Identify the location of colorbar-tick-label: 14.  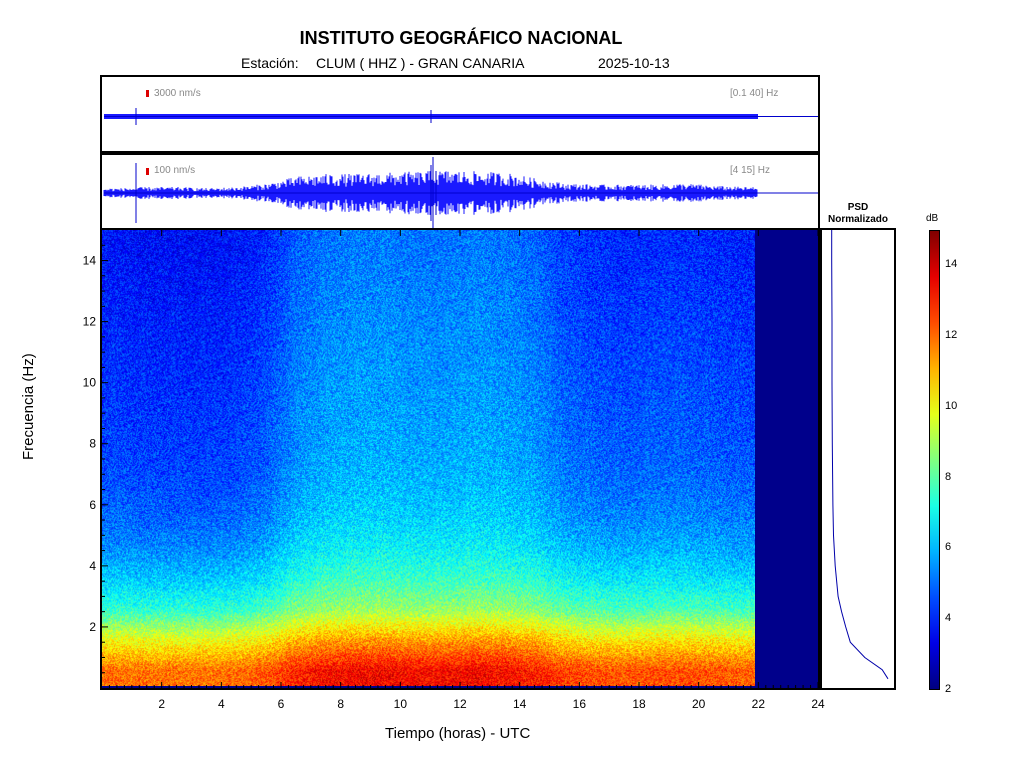
(951, 264).